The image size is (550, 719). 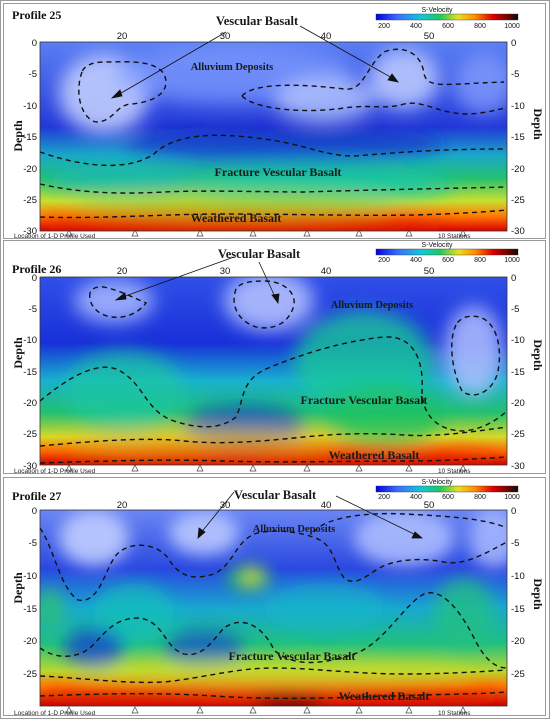 What do you see at coordinates (429, 36) in the screenshot?
I see `x-tick: 50` at bounding box center [429, 36].